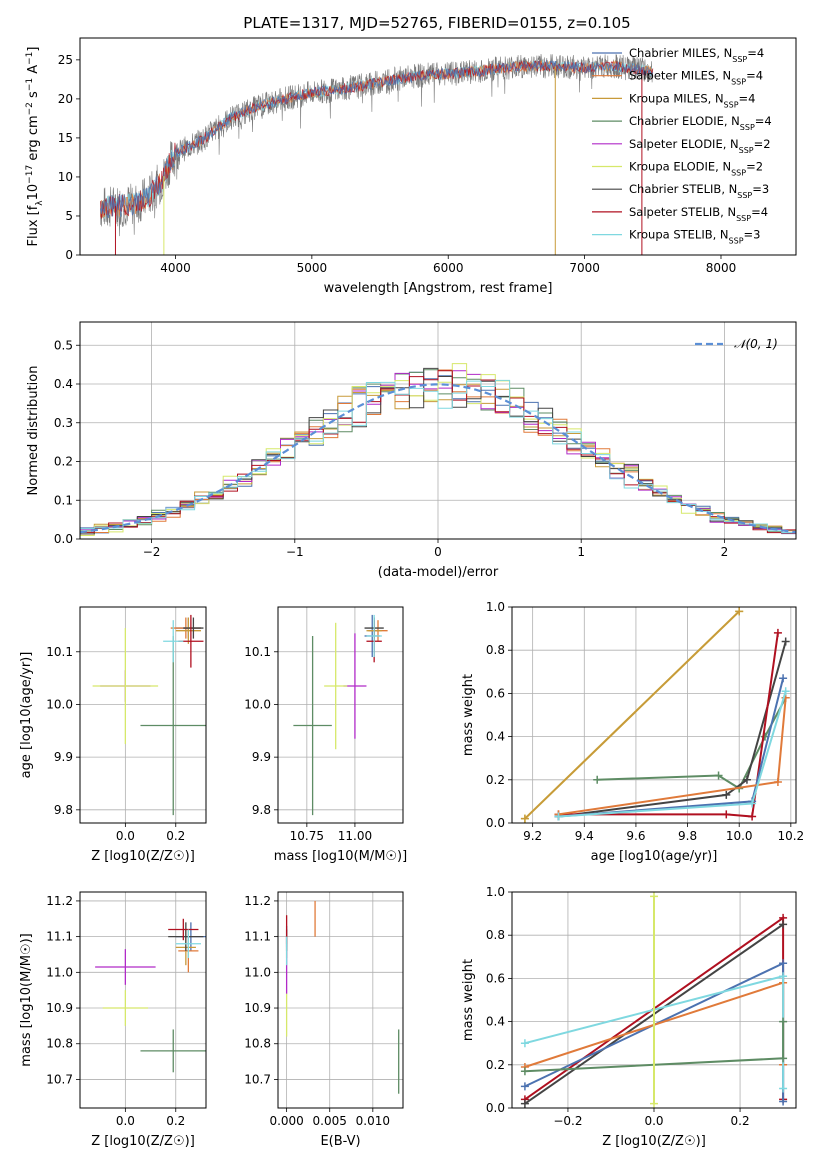 Image resolution: width=819 pixels, height=1170 pixels. What do you see at coordinates (26, 715) in the screenshot?
I see `y-axis-label: age [log10(age/yr)]` at bounding box center [26, 715].